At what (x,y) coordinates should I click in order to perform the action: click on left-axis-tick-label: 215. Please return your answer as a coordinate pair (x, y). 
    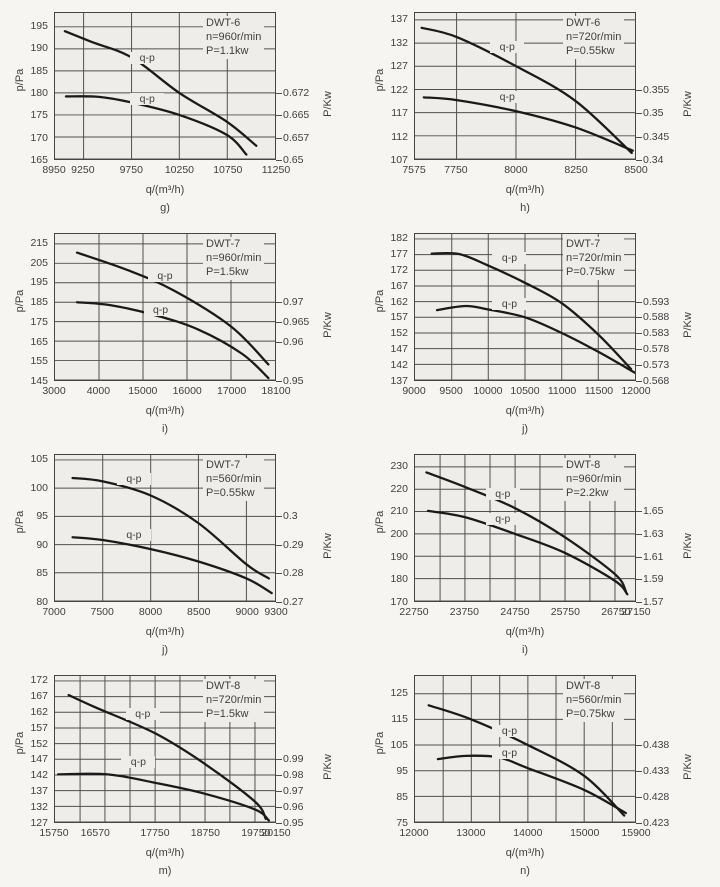
    Looking at the image, I should click on (39, 243).